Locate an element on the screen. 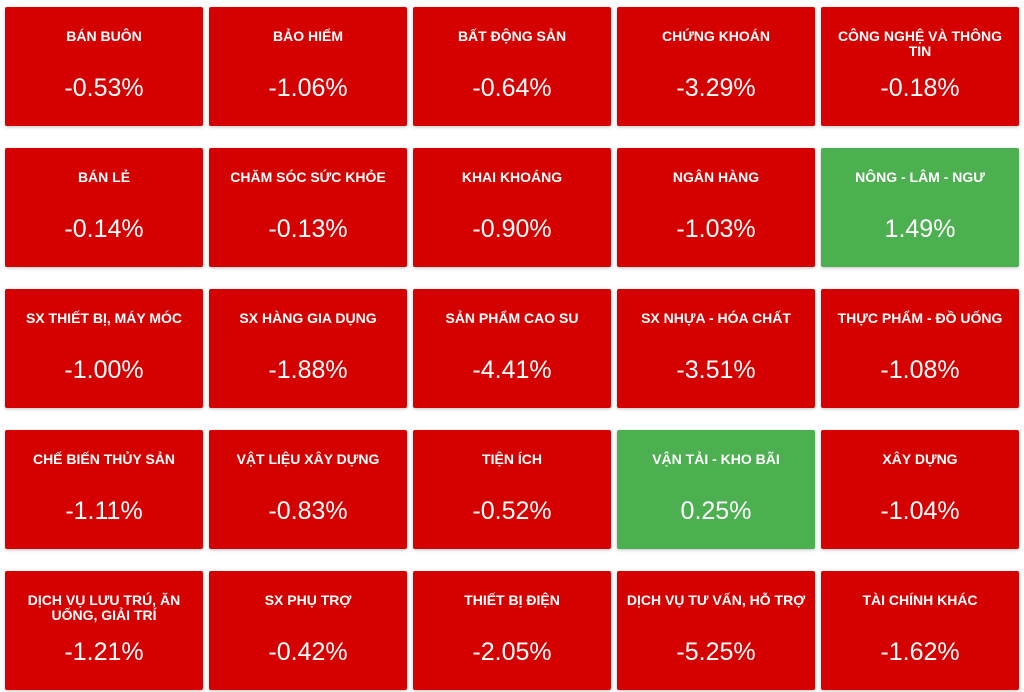 This screenshot has height=692, width=1024. sector-change: 0.25% is located at coordinates (716, 511).